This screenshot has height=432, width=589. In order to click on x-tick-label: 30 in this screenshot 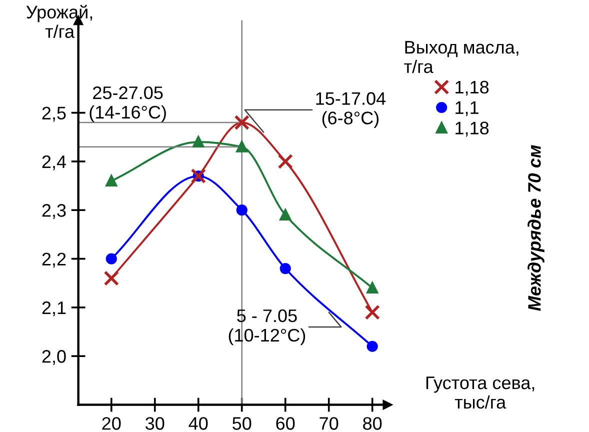, I will do `click(155, 423)`.